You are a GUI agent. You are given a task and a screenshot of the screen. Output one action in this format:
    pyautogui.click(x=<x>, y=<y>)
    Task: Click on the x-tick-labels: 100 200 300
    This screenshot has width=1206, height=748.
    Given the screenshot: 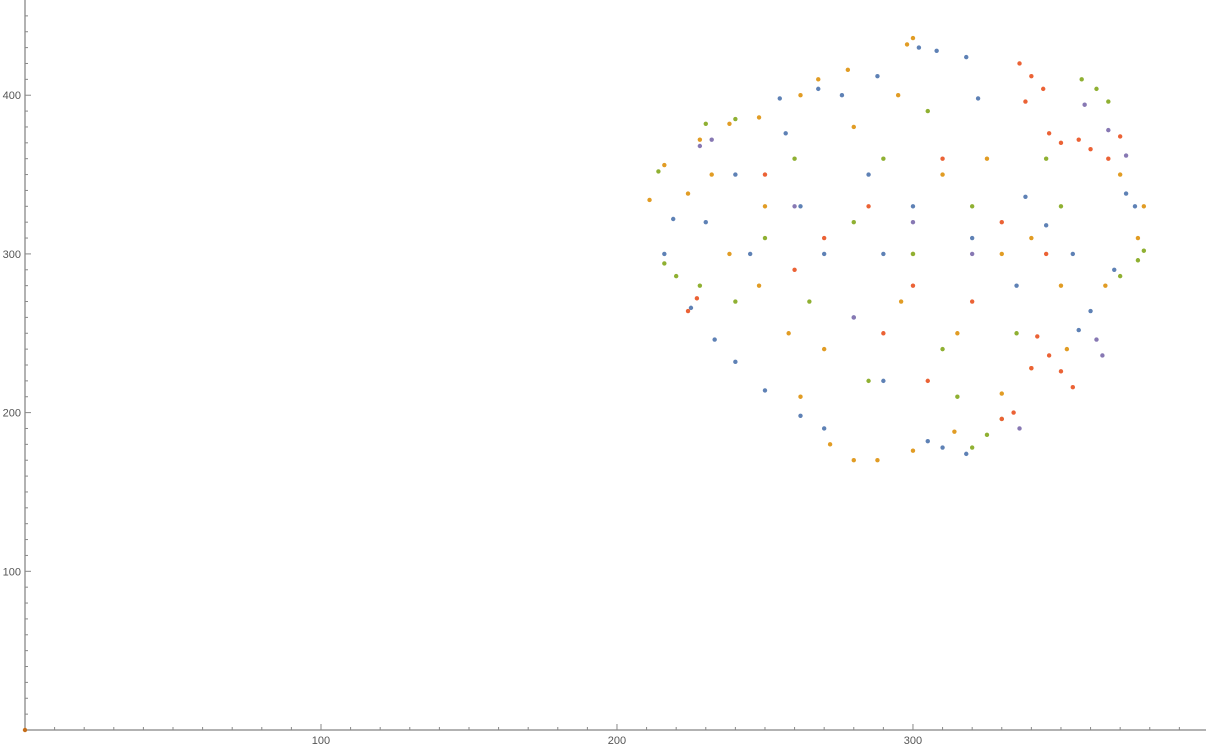 What is the action you would take?
    pyautogui.click(x=617, y=741)
    